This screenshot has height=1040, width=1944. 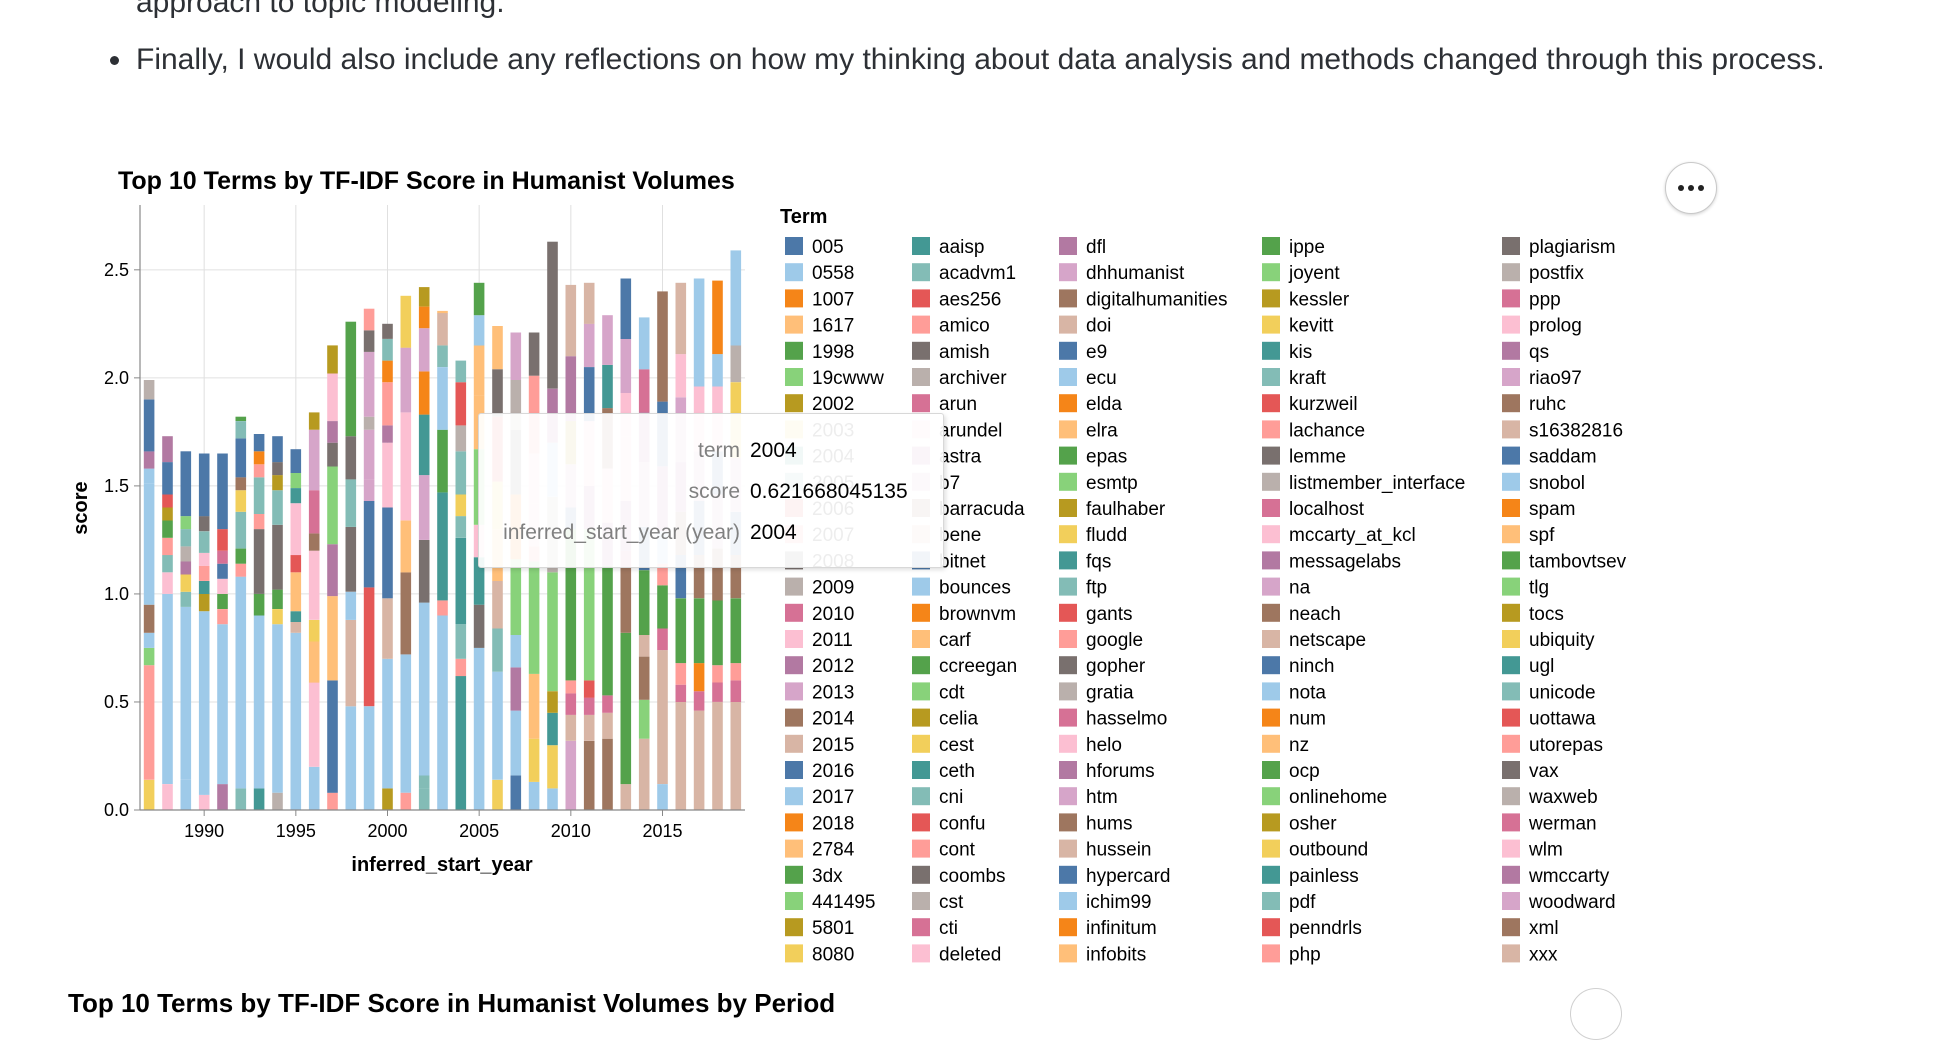 I want to click on bar-segment: 2008: 0.22, so click(x=497, y=393).